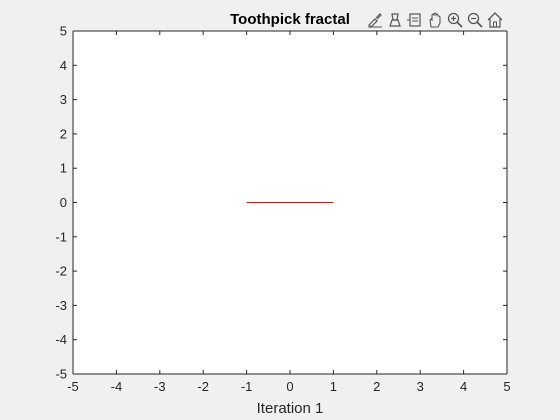  Describe the element at coordinates (63, 65) in the screenshot. I see `y-tick-label: 4` at that location.